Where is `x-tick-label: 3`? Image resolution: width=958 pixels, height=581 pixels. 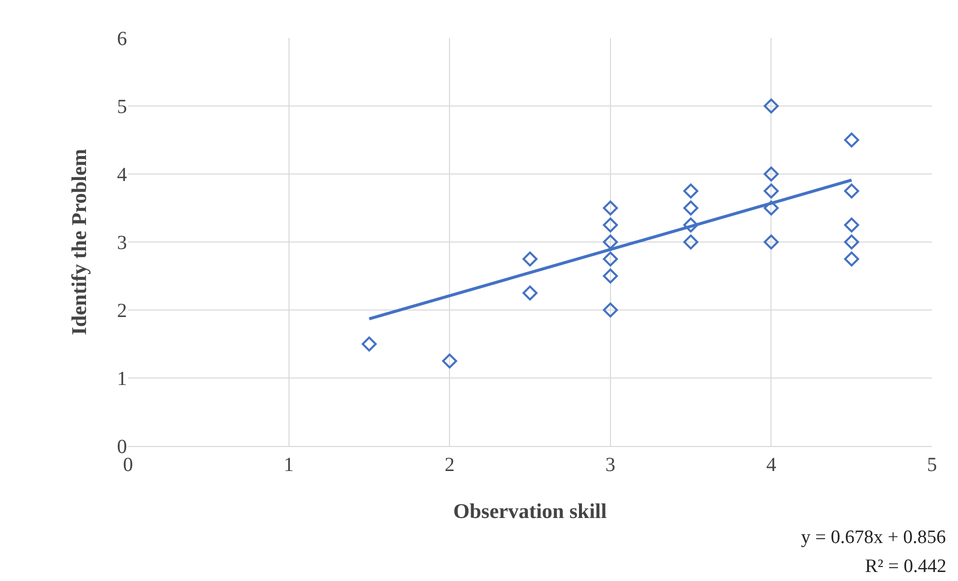
x-tick-label: 3 is located at coordinates (610, 465).